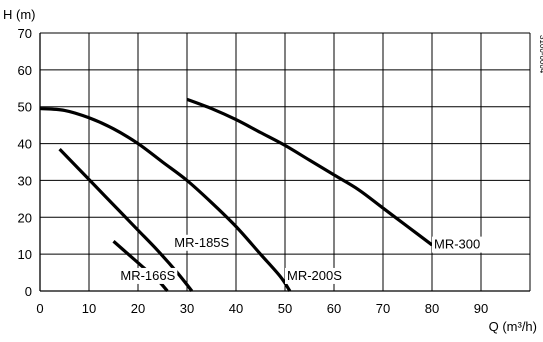 This screenshot has height=342, width=543. Describe the element at coordinates (236, 308) in the screenshot. I see `x-tick-label: 40` at that location.